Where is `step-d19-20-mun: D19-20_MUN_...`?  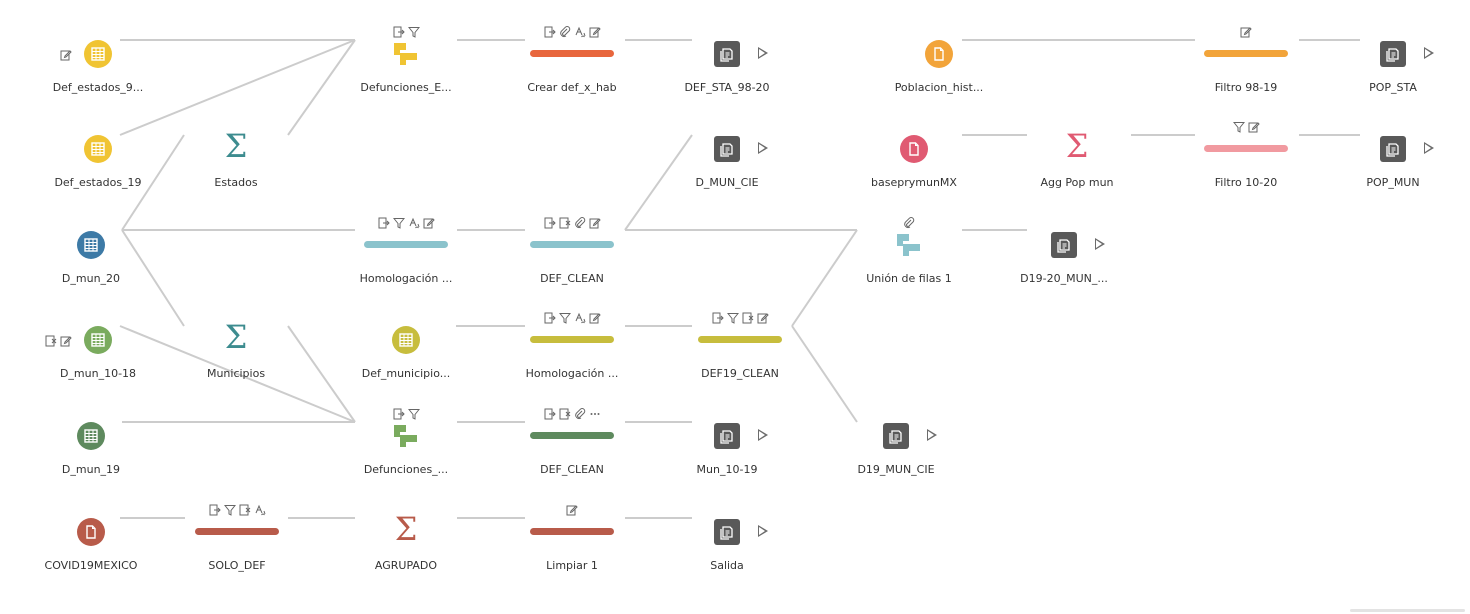 step-d19-20-mun: D19-20_MUN_... is located at coordinates (1064, 252).